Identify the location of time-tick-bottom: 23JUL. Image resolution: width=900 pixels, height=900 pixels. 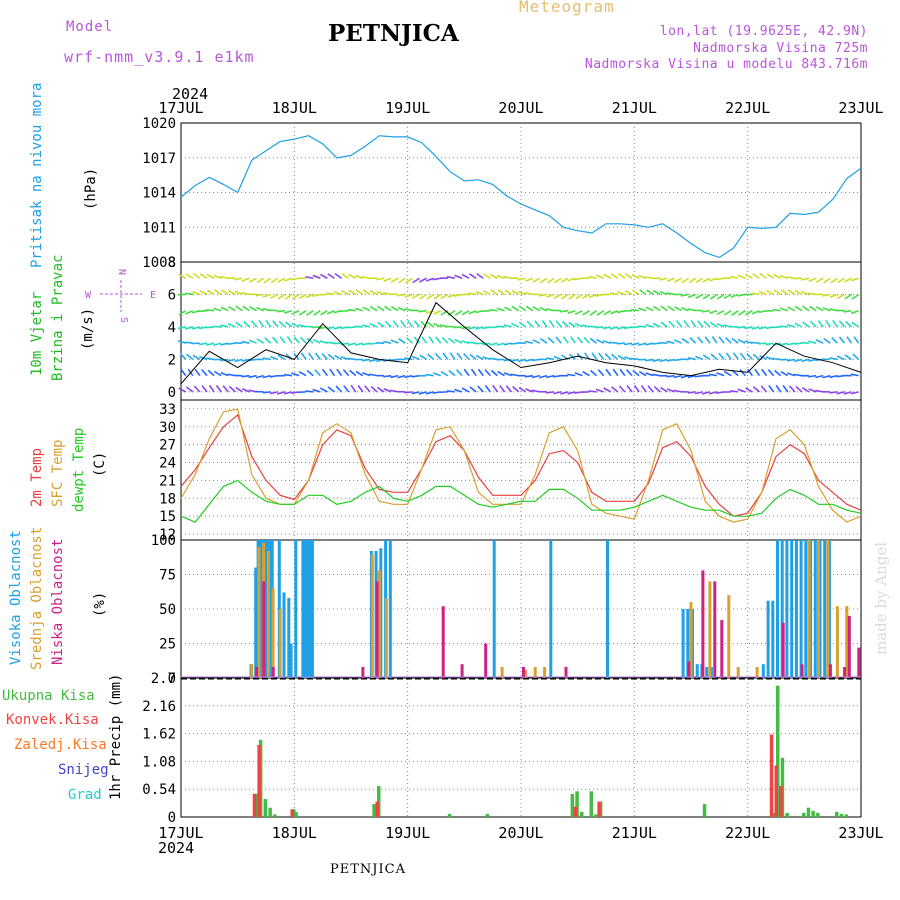
(860, 833).